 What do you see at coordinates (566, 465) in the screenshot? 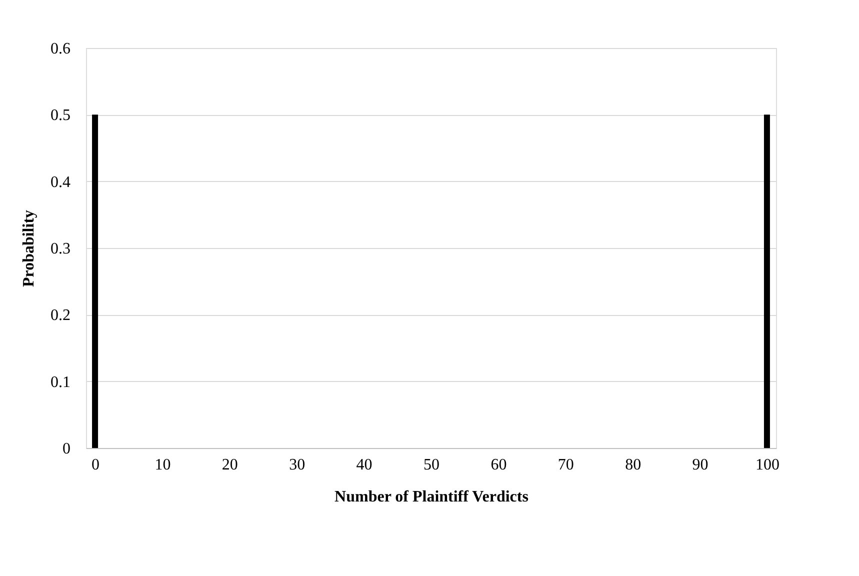
I see `x-tick-label: 70` at bounding box center [566, 465].